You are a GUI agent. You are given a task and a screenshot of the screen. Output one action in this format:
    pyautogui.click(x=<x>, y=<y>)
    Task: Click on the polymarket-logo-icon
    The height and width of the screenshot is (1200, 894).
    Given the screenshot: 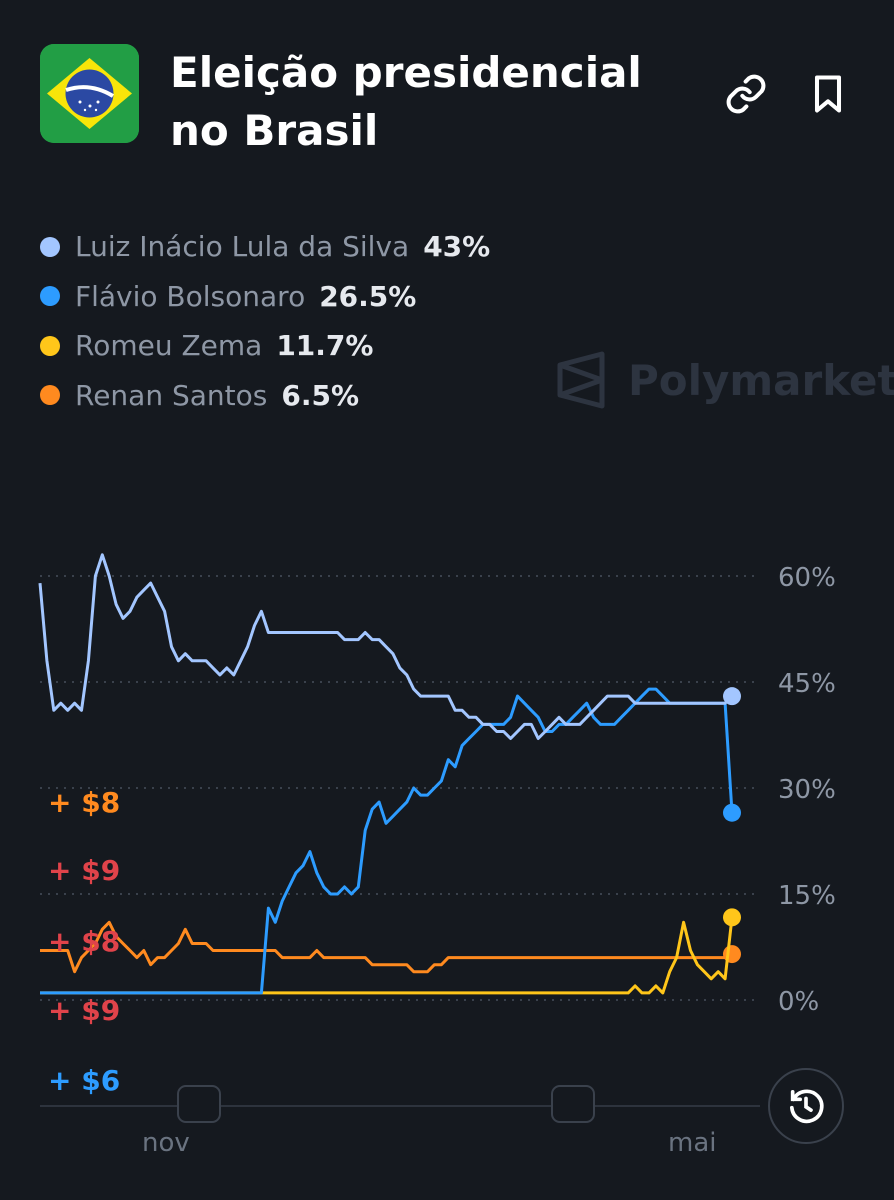 What is the action you would take?
    pyautogui.click(x=581, y=380)
    